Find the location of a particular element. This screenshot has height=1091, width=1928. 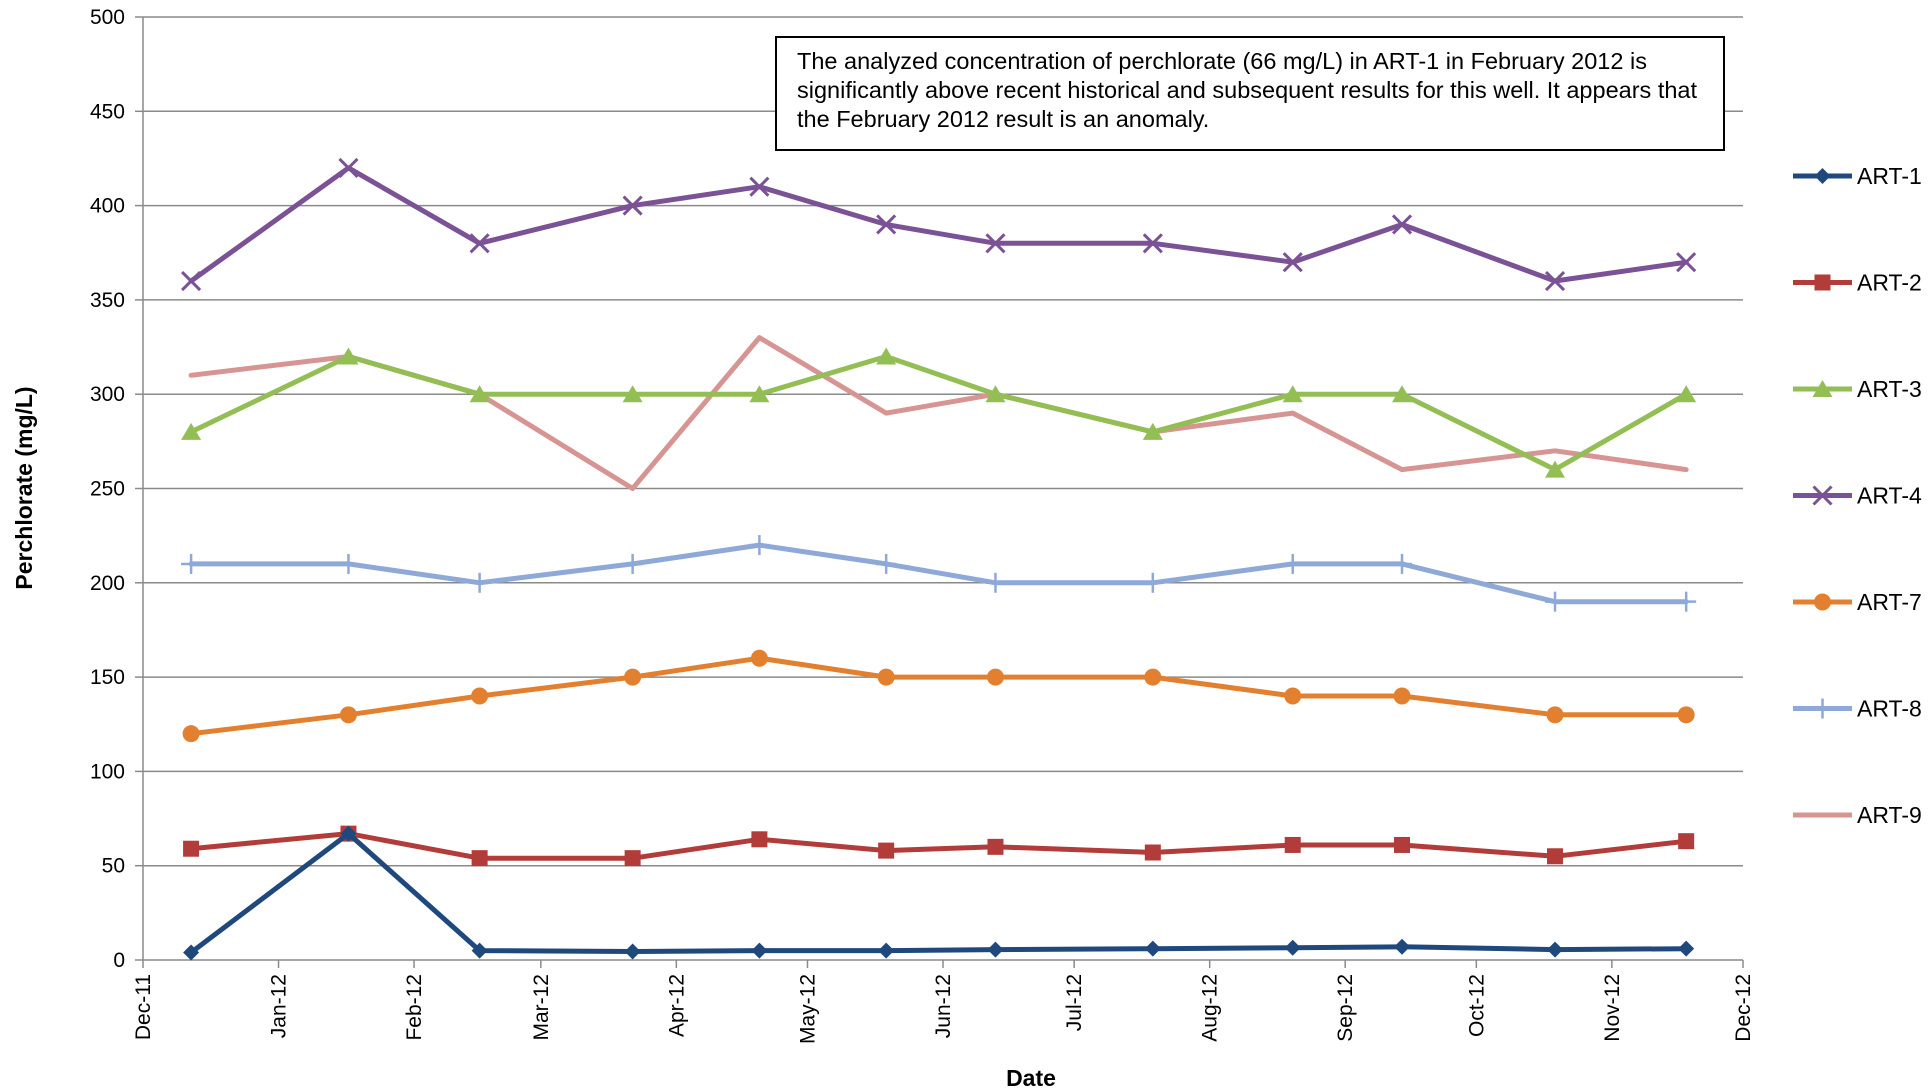

y-tick-label: 200 is located at coordinates (107, 583).